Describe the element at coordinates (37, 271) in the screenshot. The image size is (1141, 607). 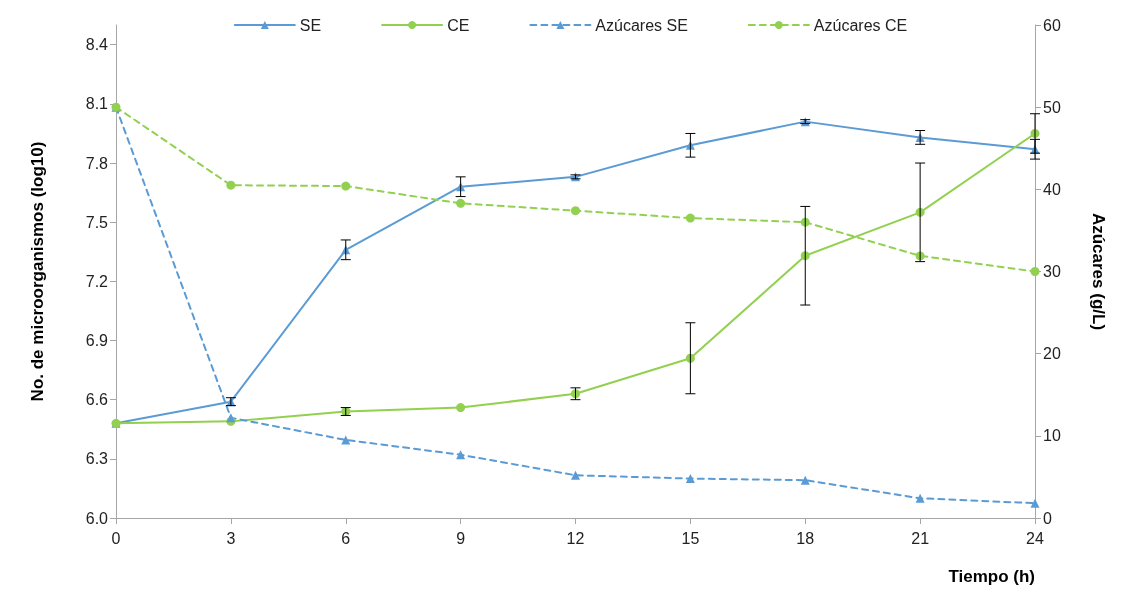
I see `y-axis-title: No. de microorganismos (log10)` at that location.